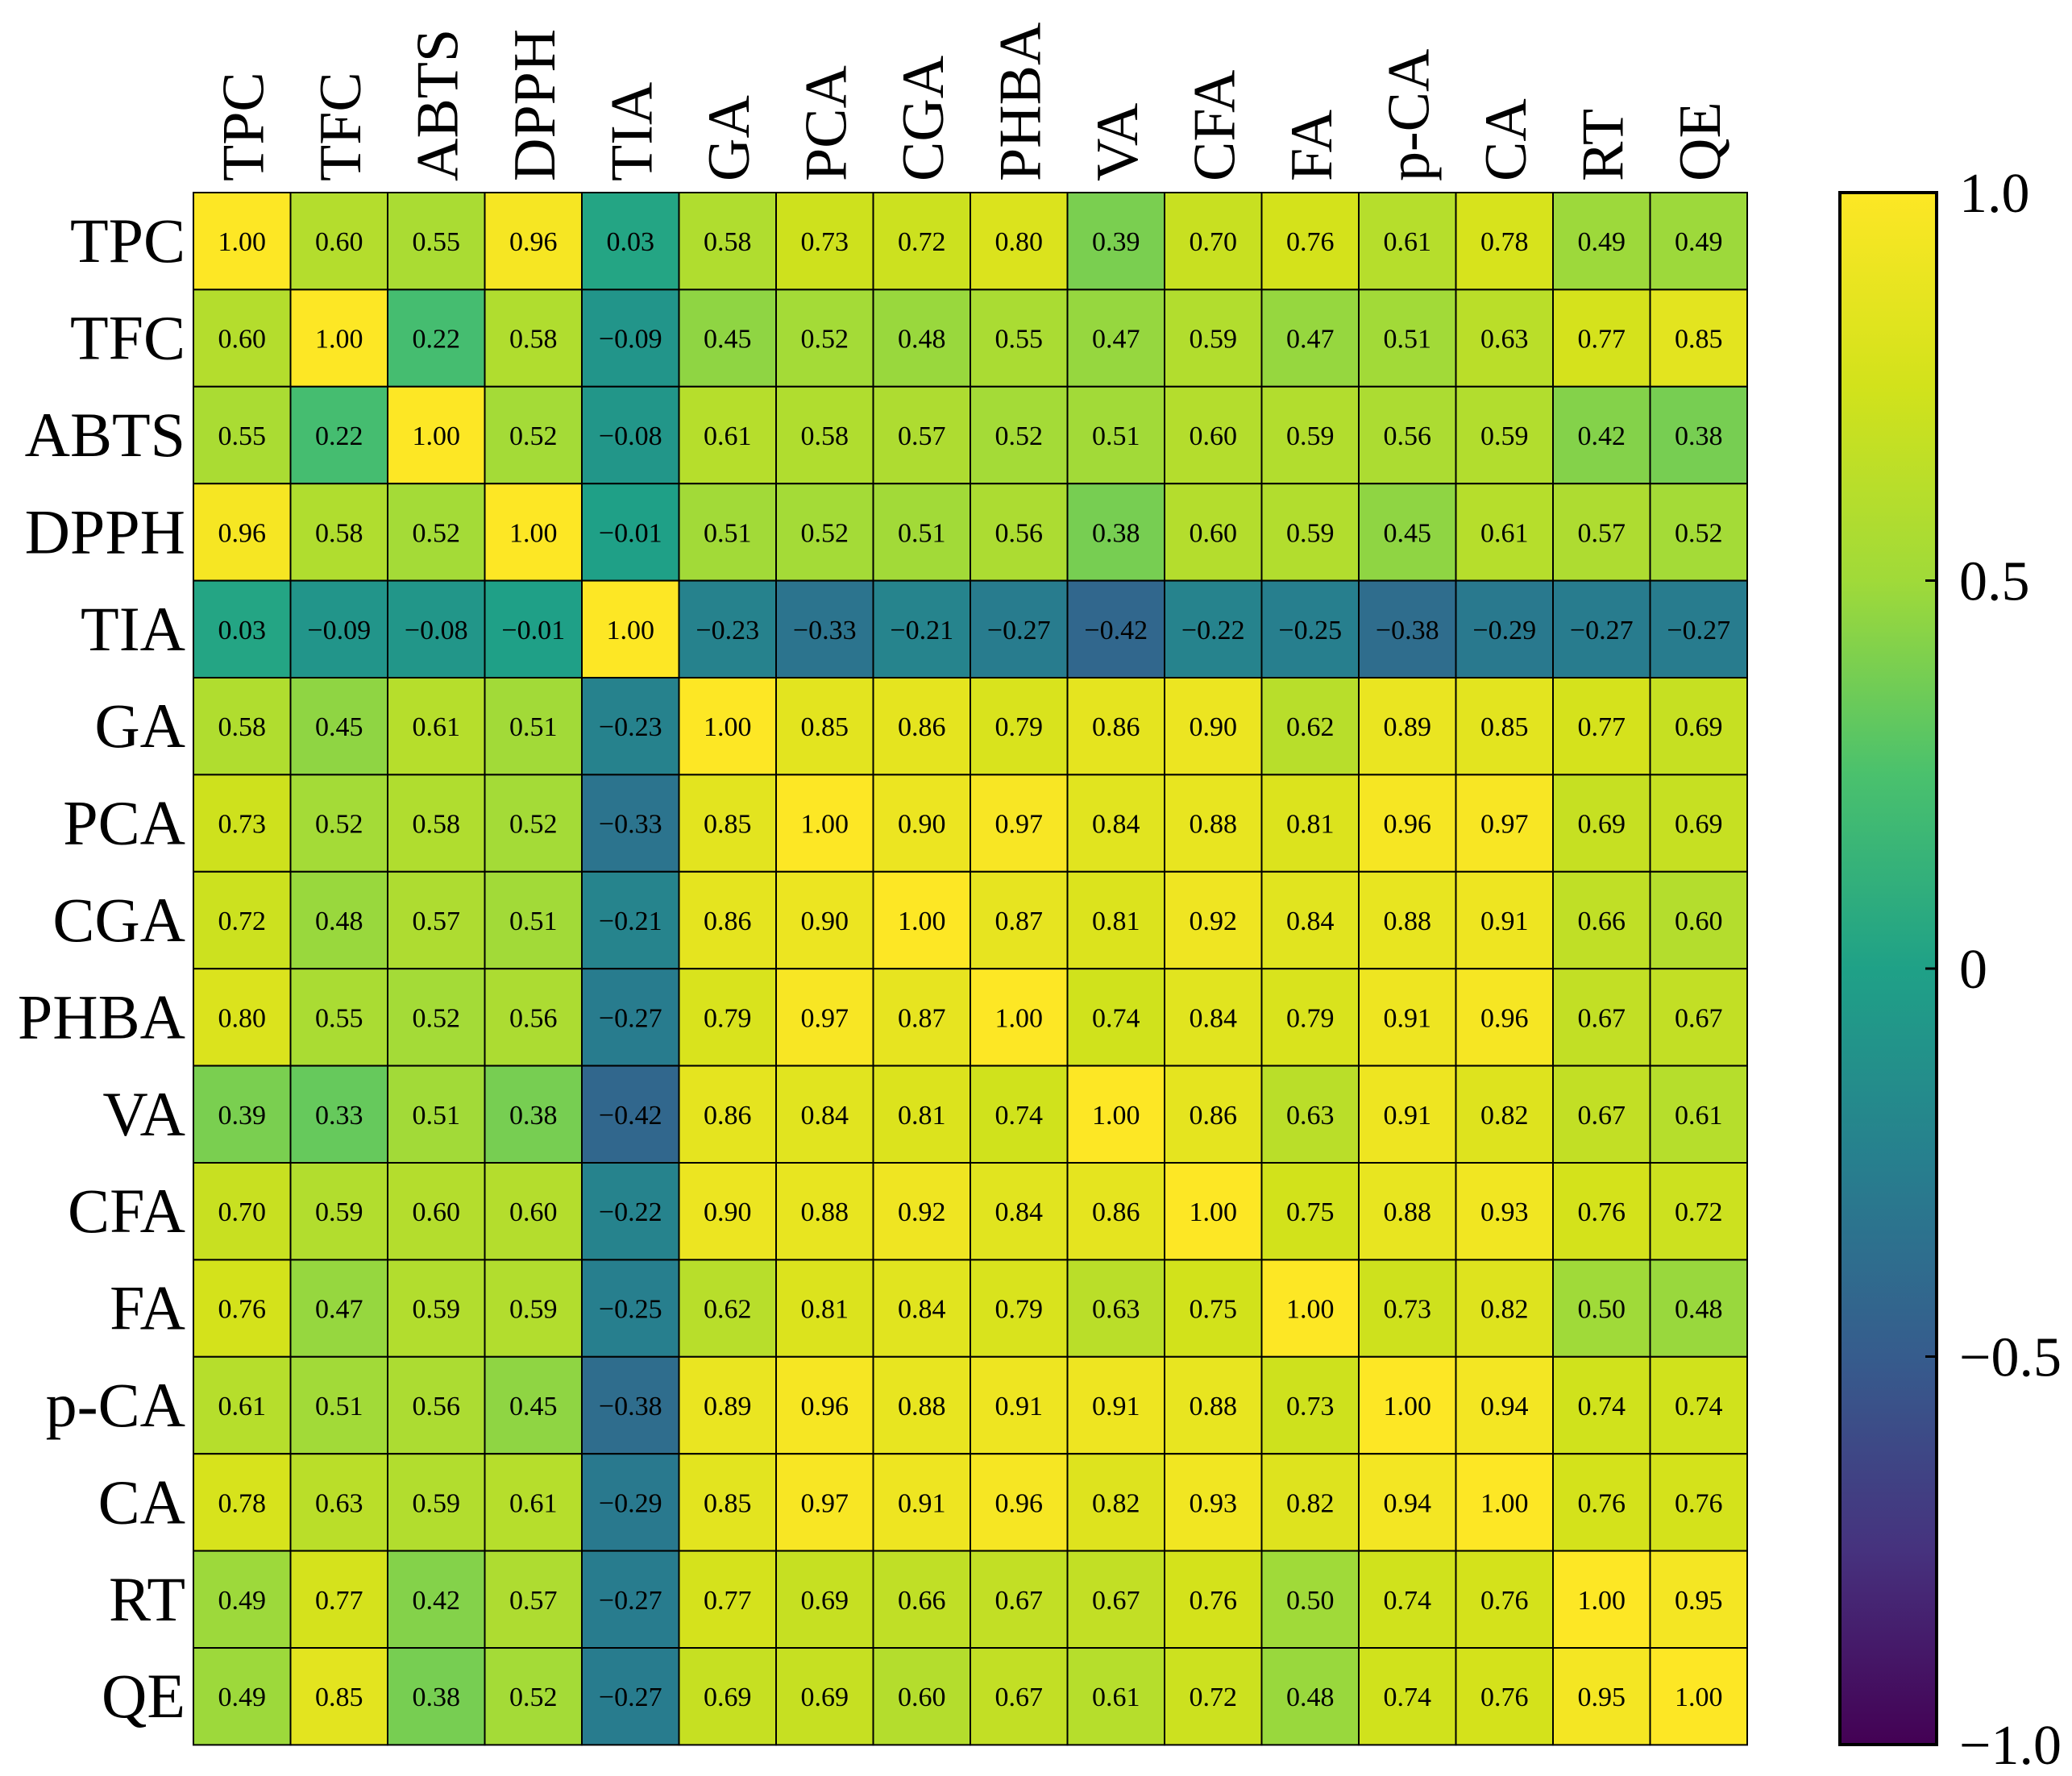 This screenshot has height=1776, width=2072. Describe the element at coordinates (1699, 727) in the screenshot. I see `heatmap-cell-GA-QE` at that location.